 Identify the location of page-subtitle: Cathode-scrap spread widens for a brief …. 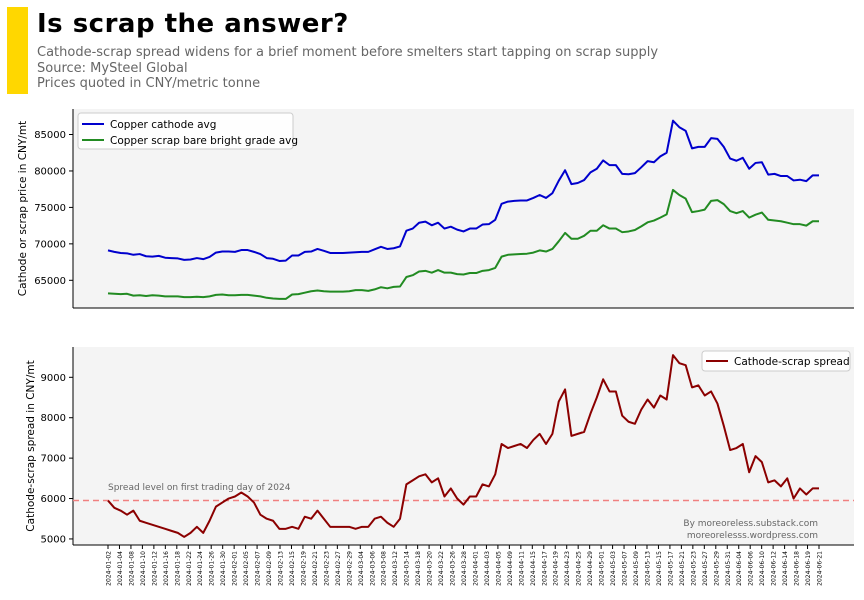
(348, 52).